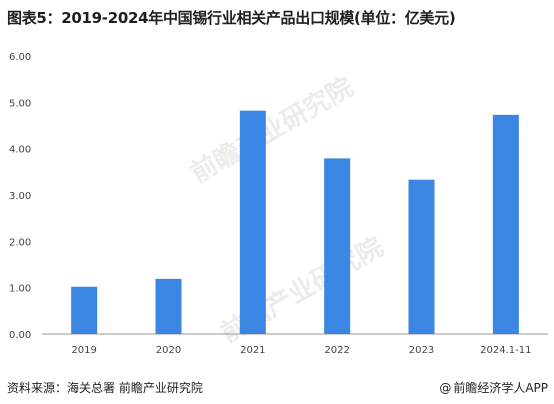 This screenshot has width=554, height=404. What do you see at coordinates (231, 18) in the screenshot?
I see `chart-title: 图表5：2019-2024年中国锡行业相关产品出口规模(单位：亿美元)` at bounding box center [231, 18].